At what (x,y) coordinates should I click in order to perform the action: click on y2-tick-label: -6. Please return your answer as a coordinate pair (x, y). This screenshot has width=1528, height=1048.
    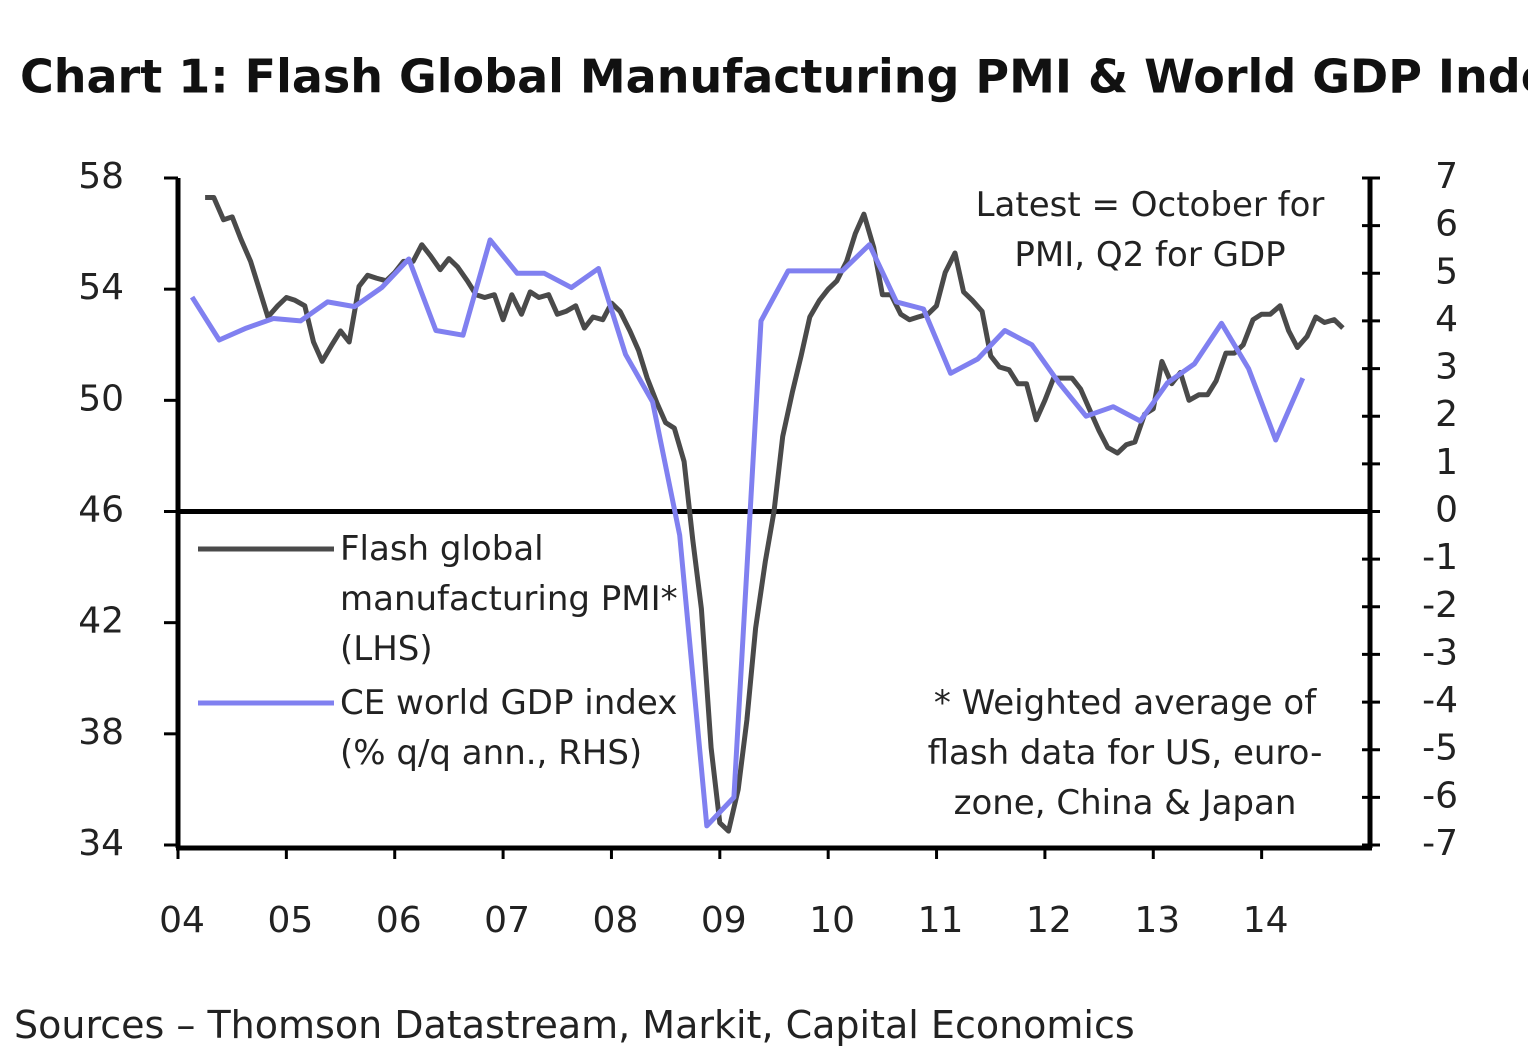
    Looking at the image, I should click on (1440, 795).